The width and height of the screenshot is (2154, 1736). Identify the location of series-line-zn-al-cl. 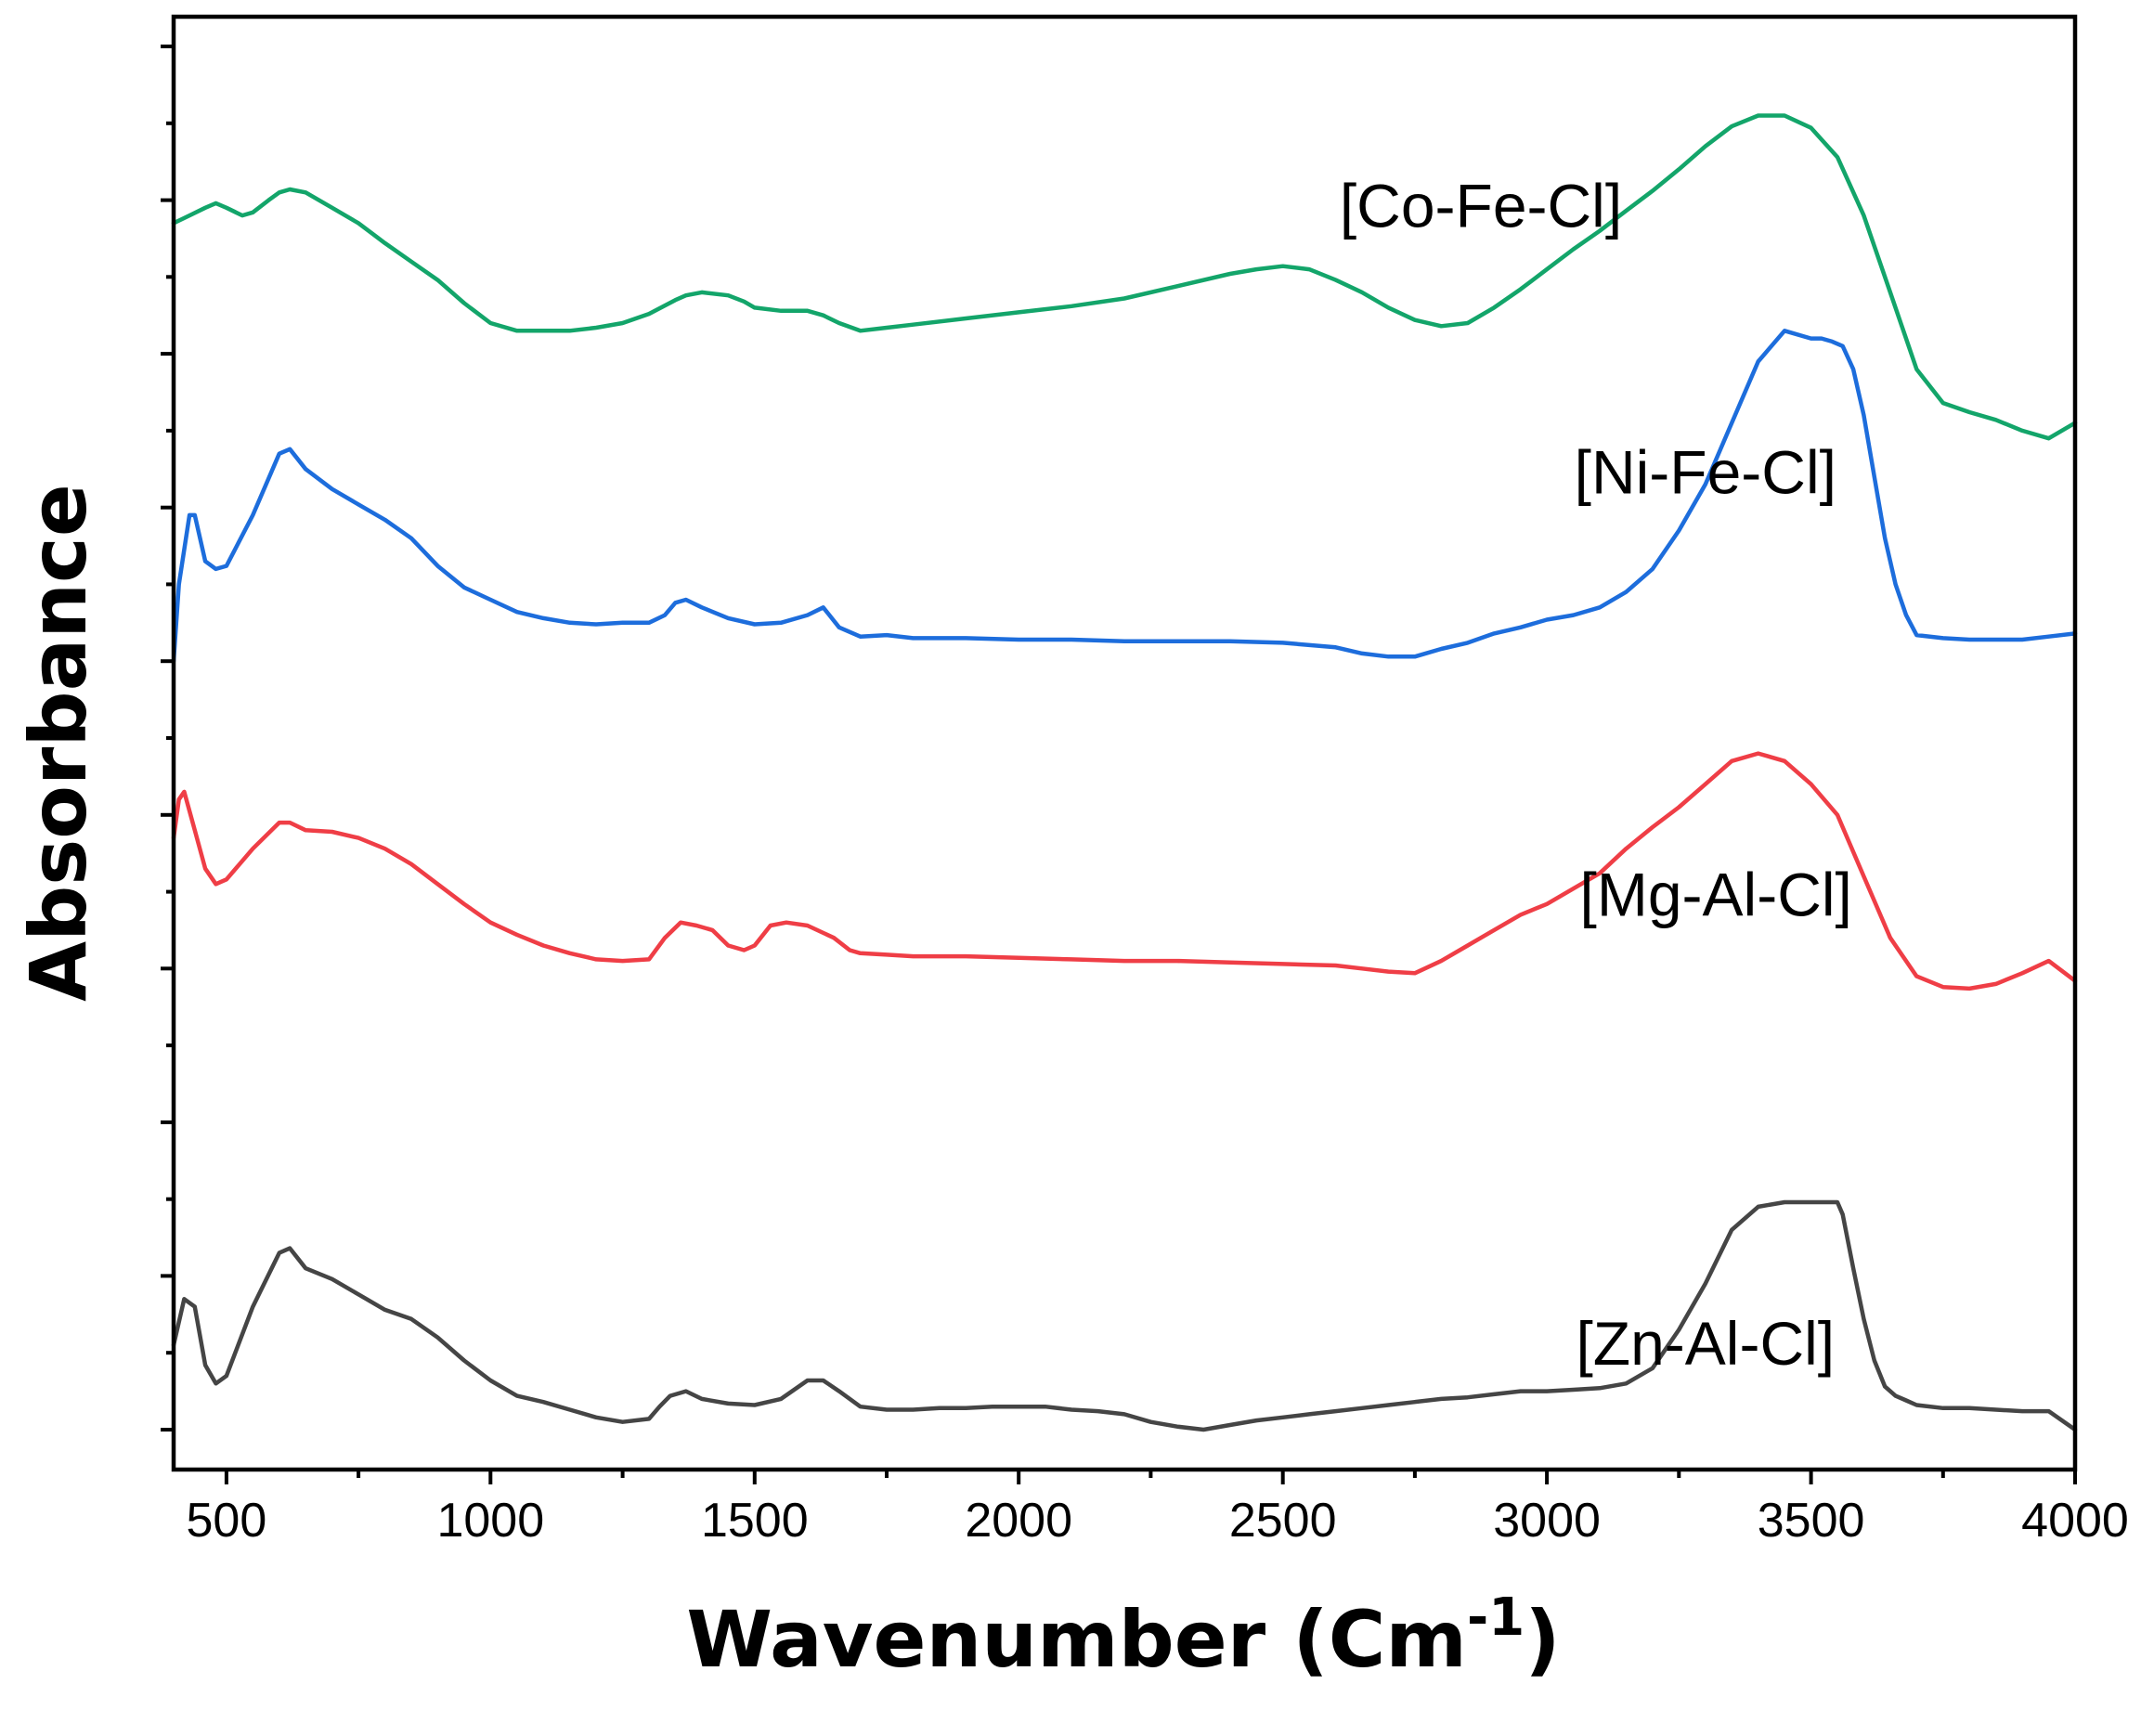
(1125, 1315).